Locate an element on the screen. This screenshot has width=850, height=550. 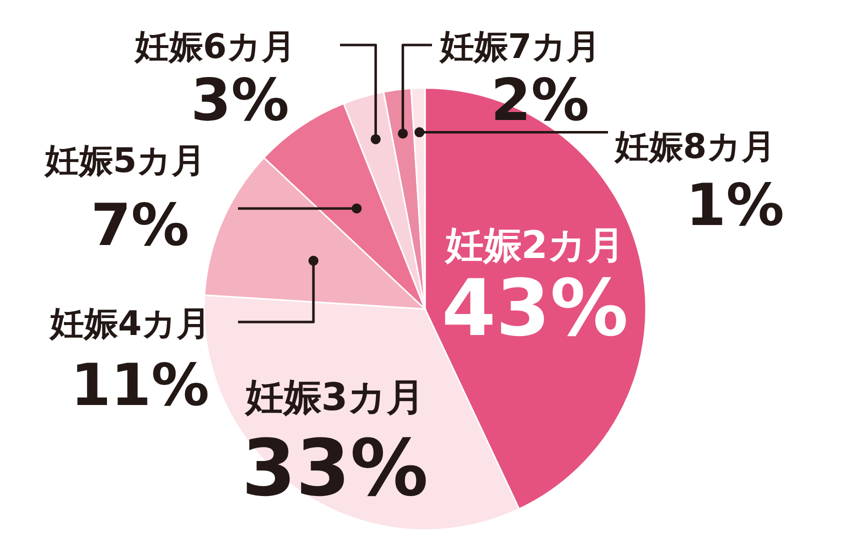
slice-label: 妊娠6カ月 is located at coordinates (215, 47).